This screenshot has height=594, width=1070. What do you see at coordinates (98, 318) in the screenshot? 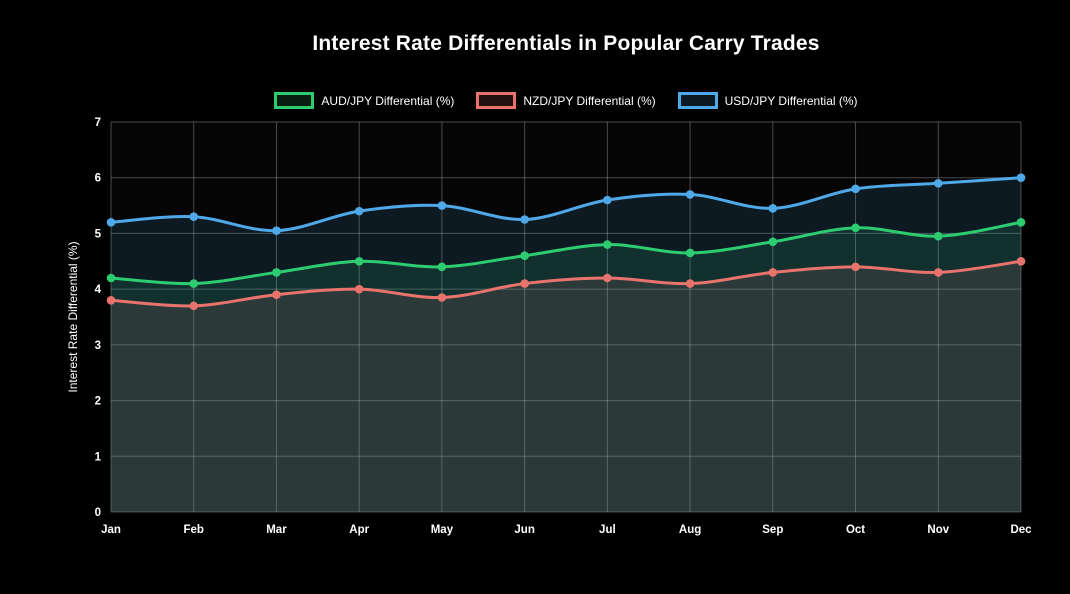
I see `y-tick-labels: 0 1 2 3 4 5 6 7` at bounding box center [98, 318].